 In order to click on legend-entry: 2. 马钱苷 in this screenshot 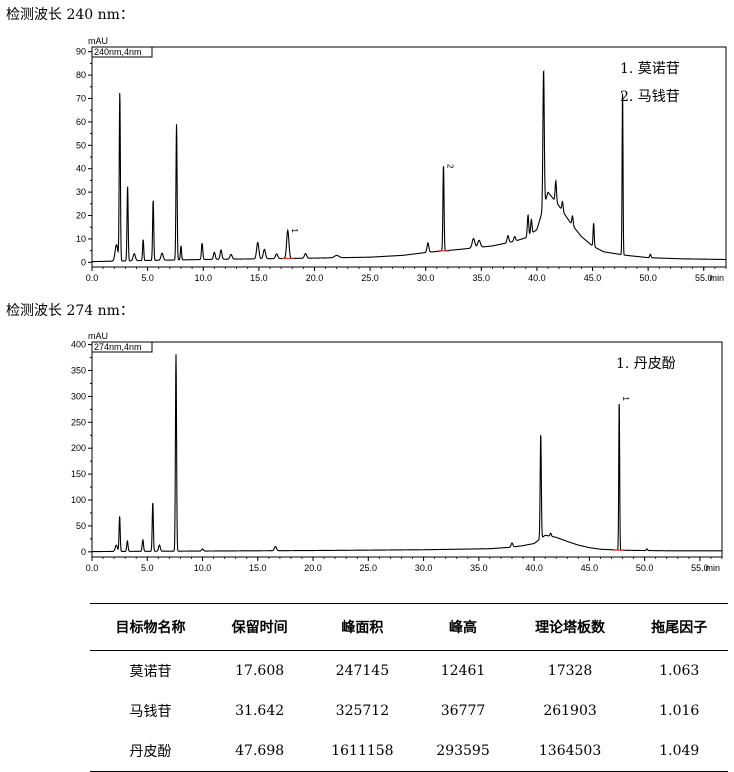, I will do `click(650, 97)`.